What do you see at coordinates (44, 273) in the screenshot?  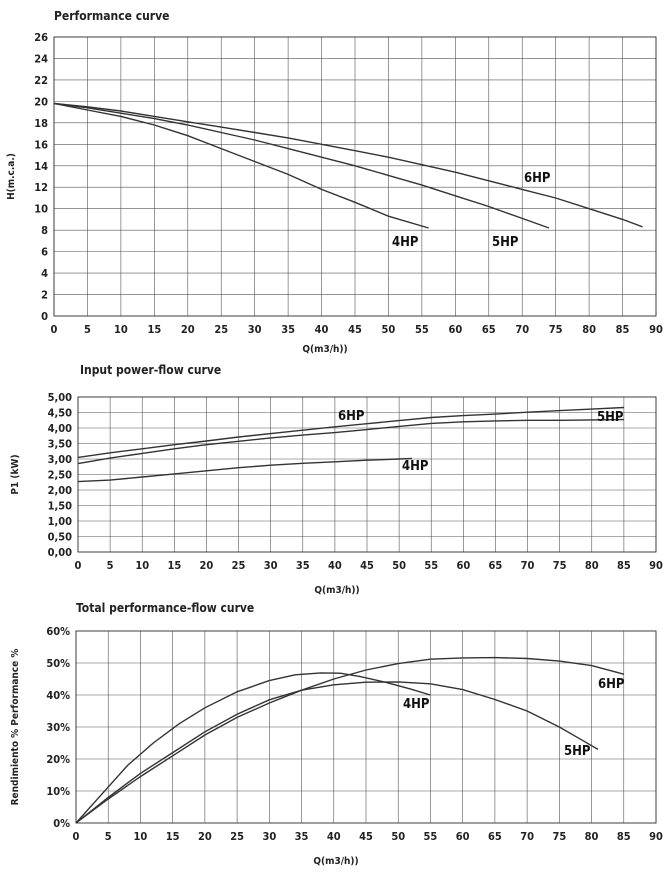 I see `y-tick-label: 4` at bounding box center [44, 273].